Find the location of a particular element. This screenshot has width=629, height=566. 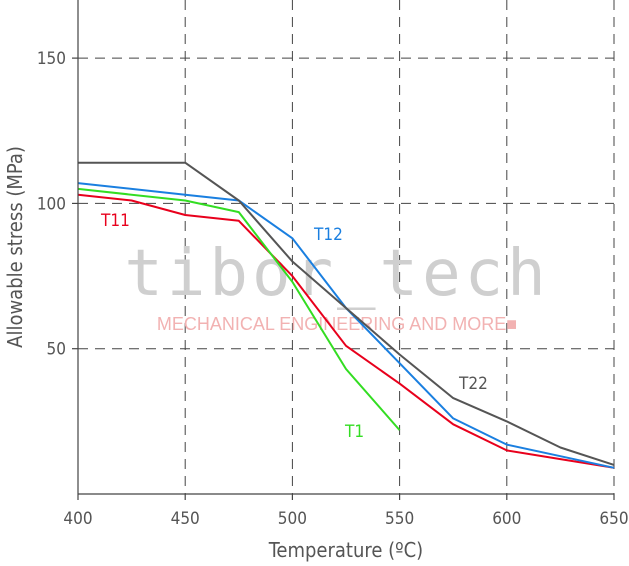

x-tick-label: 650 is located at coordinates (613, 519).